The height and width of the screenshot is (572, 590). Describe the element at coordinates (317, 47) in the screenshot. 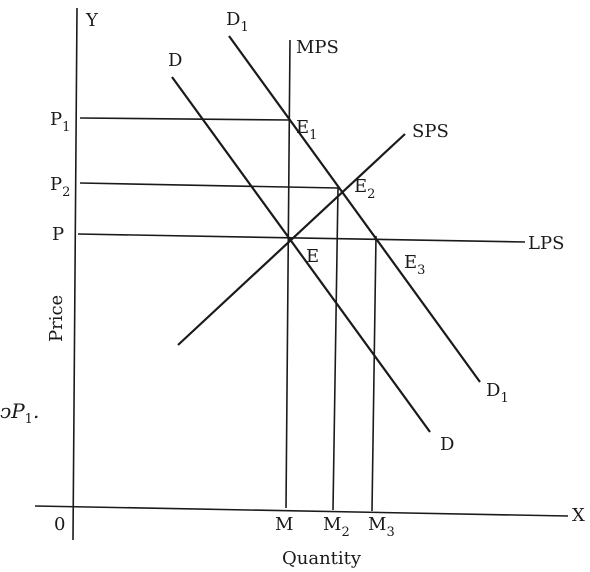

I see `mps-label: MPS` at that location.